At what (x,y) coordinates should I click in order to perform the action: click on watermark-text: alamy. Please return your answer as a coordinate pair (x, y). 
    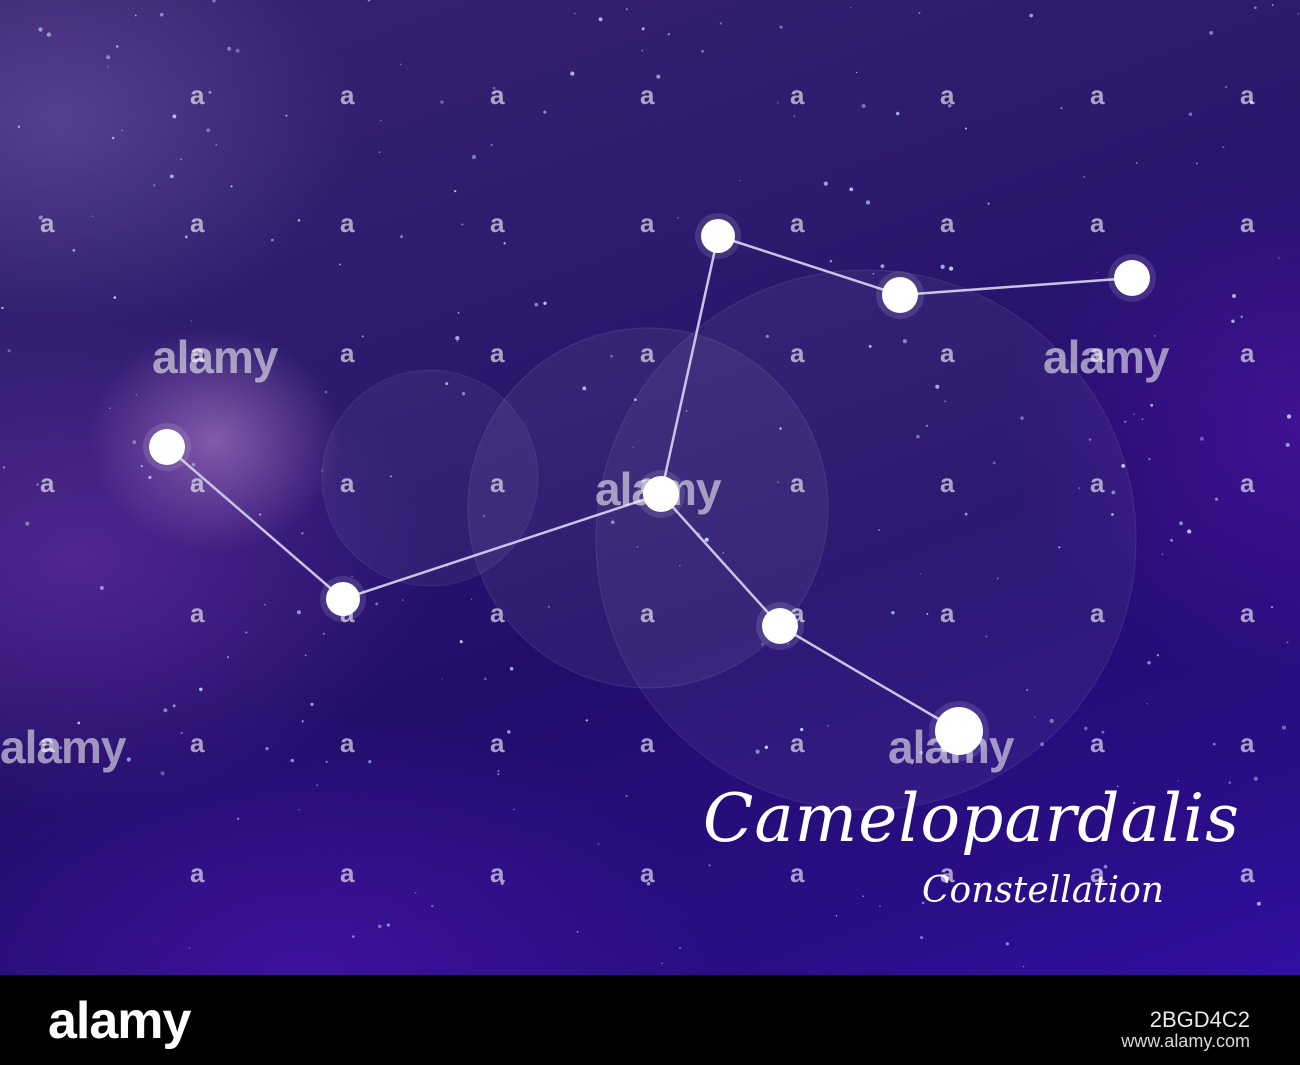
    Looking at the image, I should click on (1106, 357).